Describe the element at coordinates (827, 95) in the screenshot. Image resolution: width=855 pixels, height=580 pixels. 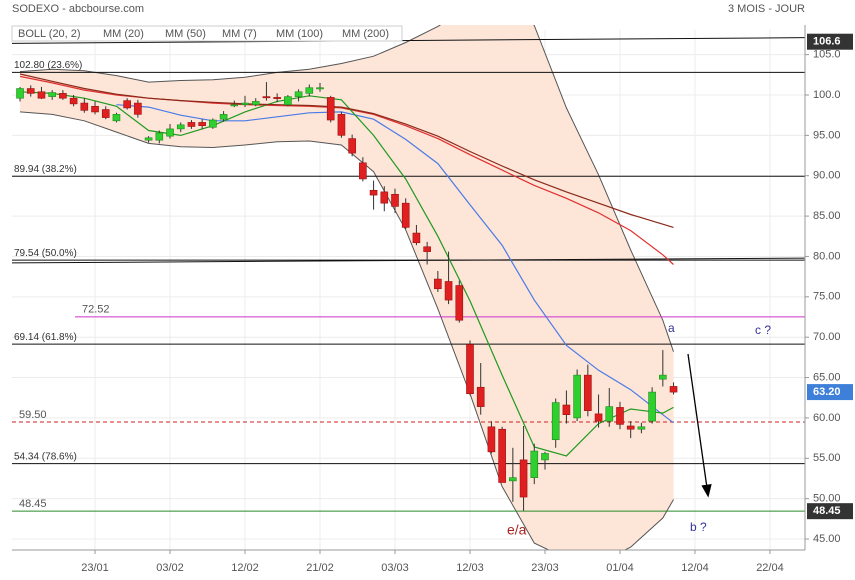
I see `y-tick-label: 100.0` at that location.